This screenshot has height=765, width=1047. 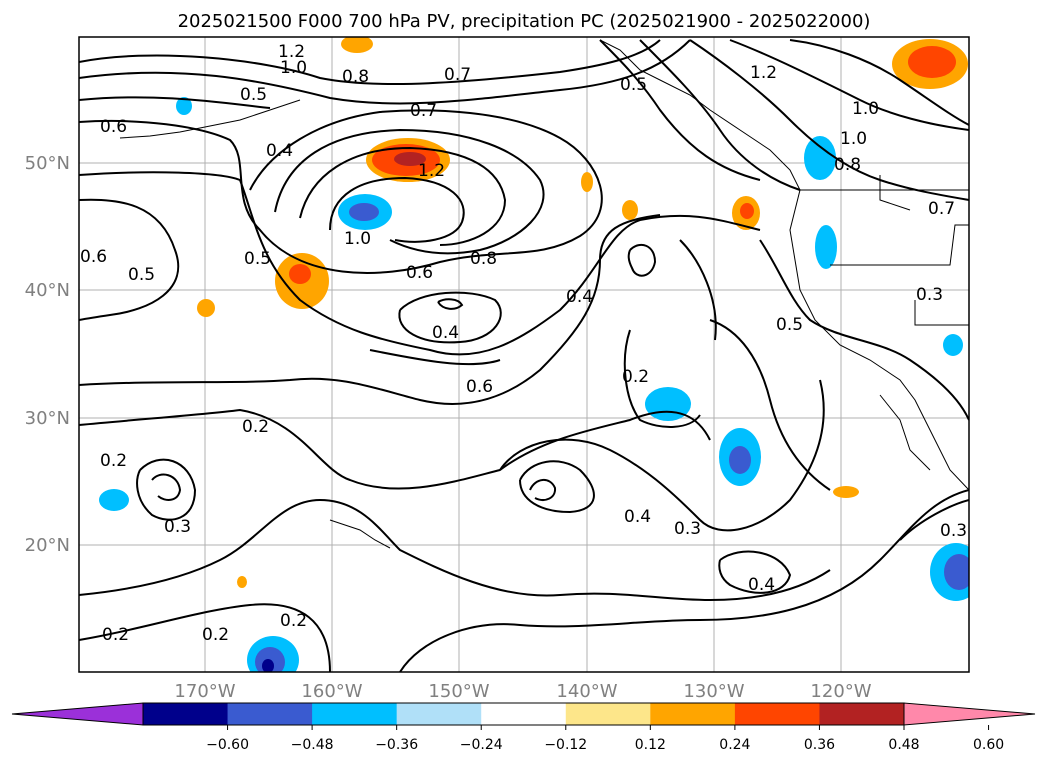 What do you see at coordinates (47, 163) in the screenshot?
I see `lat-tick-label: 50°N` at bounding box center [47, 163].